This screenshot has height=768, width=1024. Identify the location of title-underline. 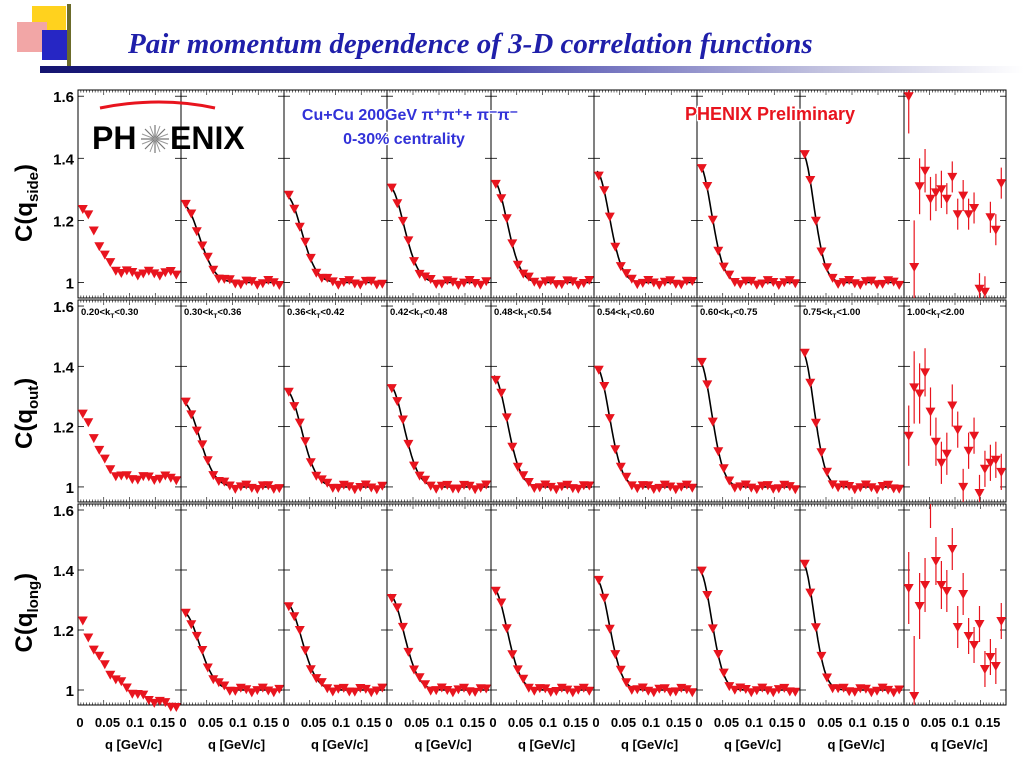
(532, 69).